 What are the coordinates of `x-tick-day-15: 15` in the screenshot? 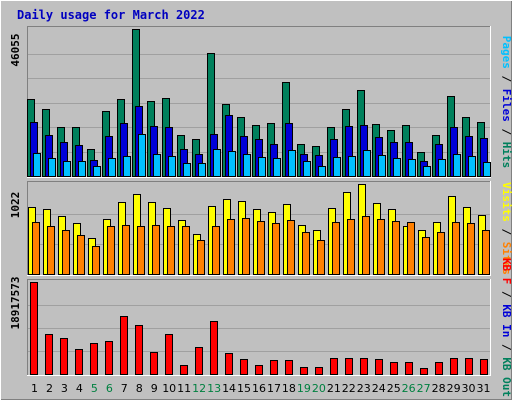 It's located at (244, 388).